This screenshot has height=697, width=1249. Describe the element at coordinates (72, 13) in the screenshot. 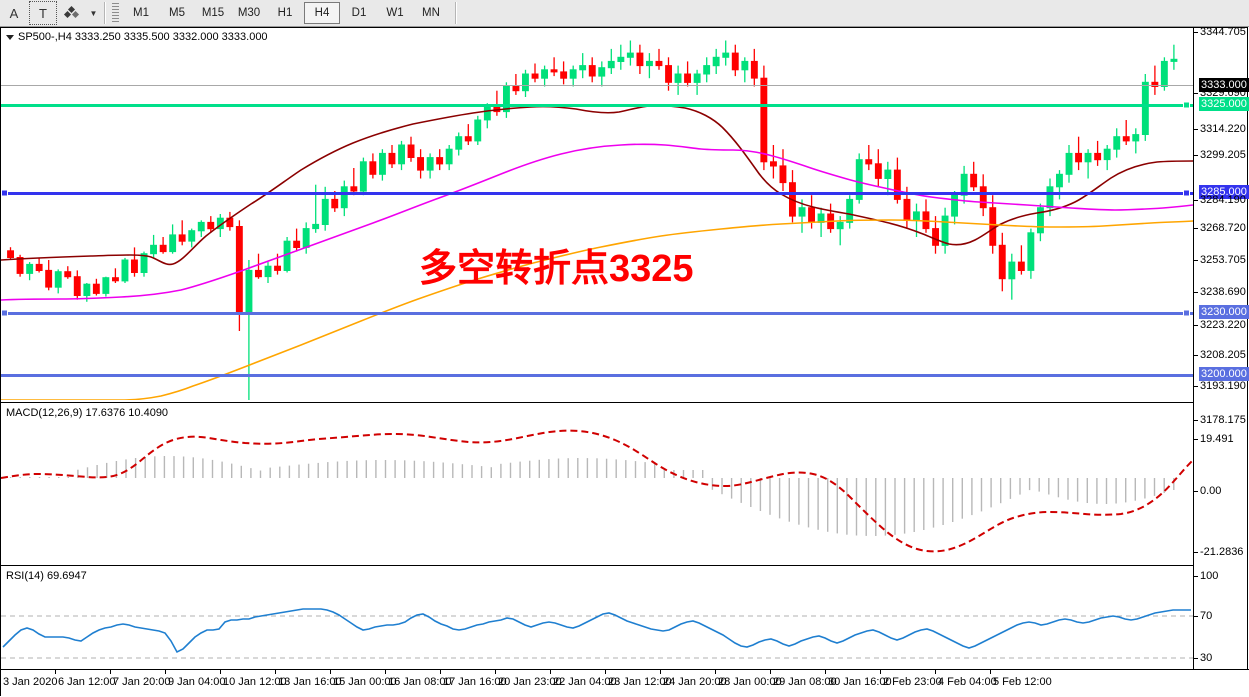

I see `shapes-icon` at that location.